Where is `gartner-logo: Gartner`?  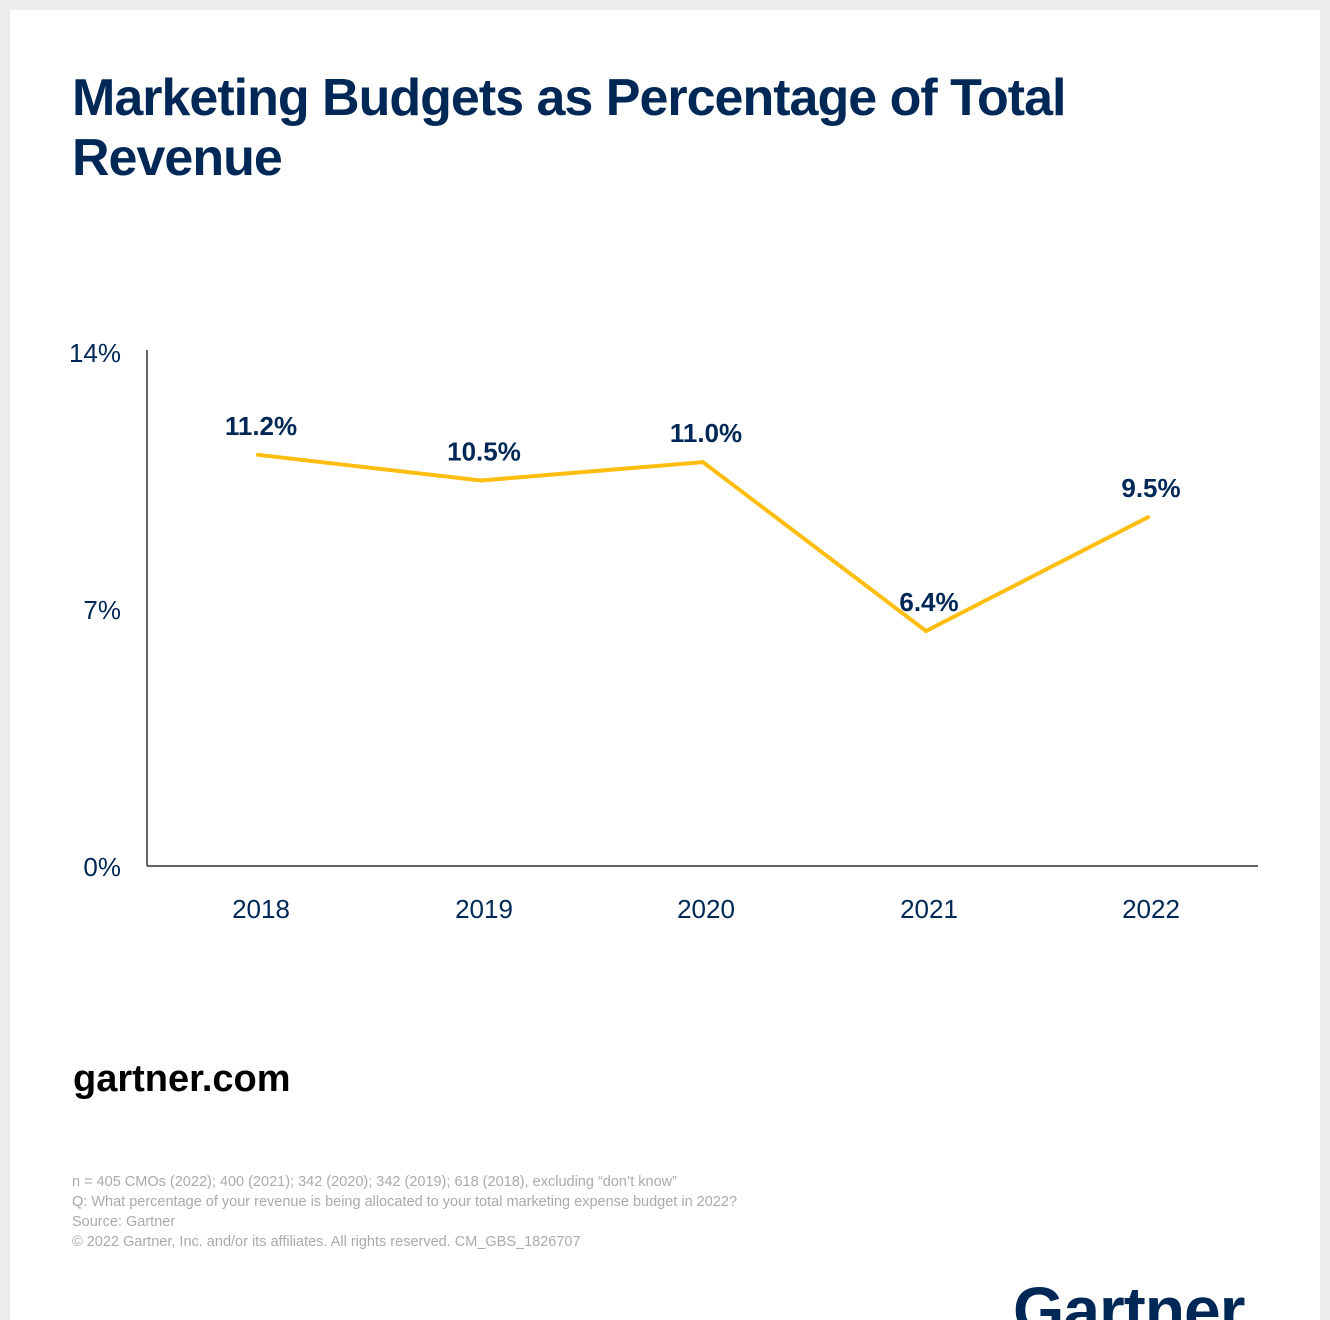 gartner-logo: Gartner is located at coordinates (1129, 1296).